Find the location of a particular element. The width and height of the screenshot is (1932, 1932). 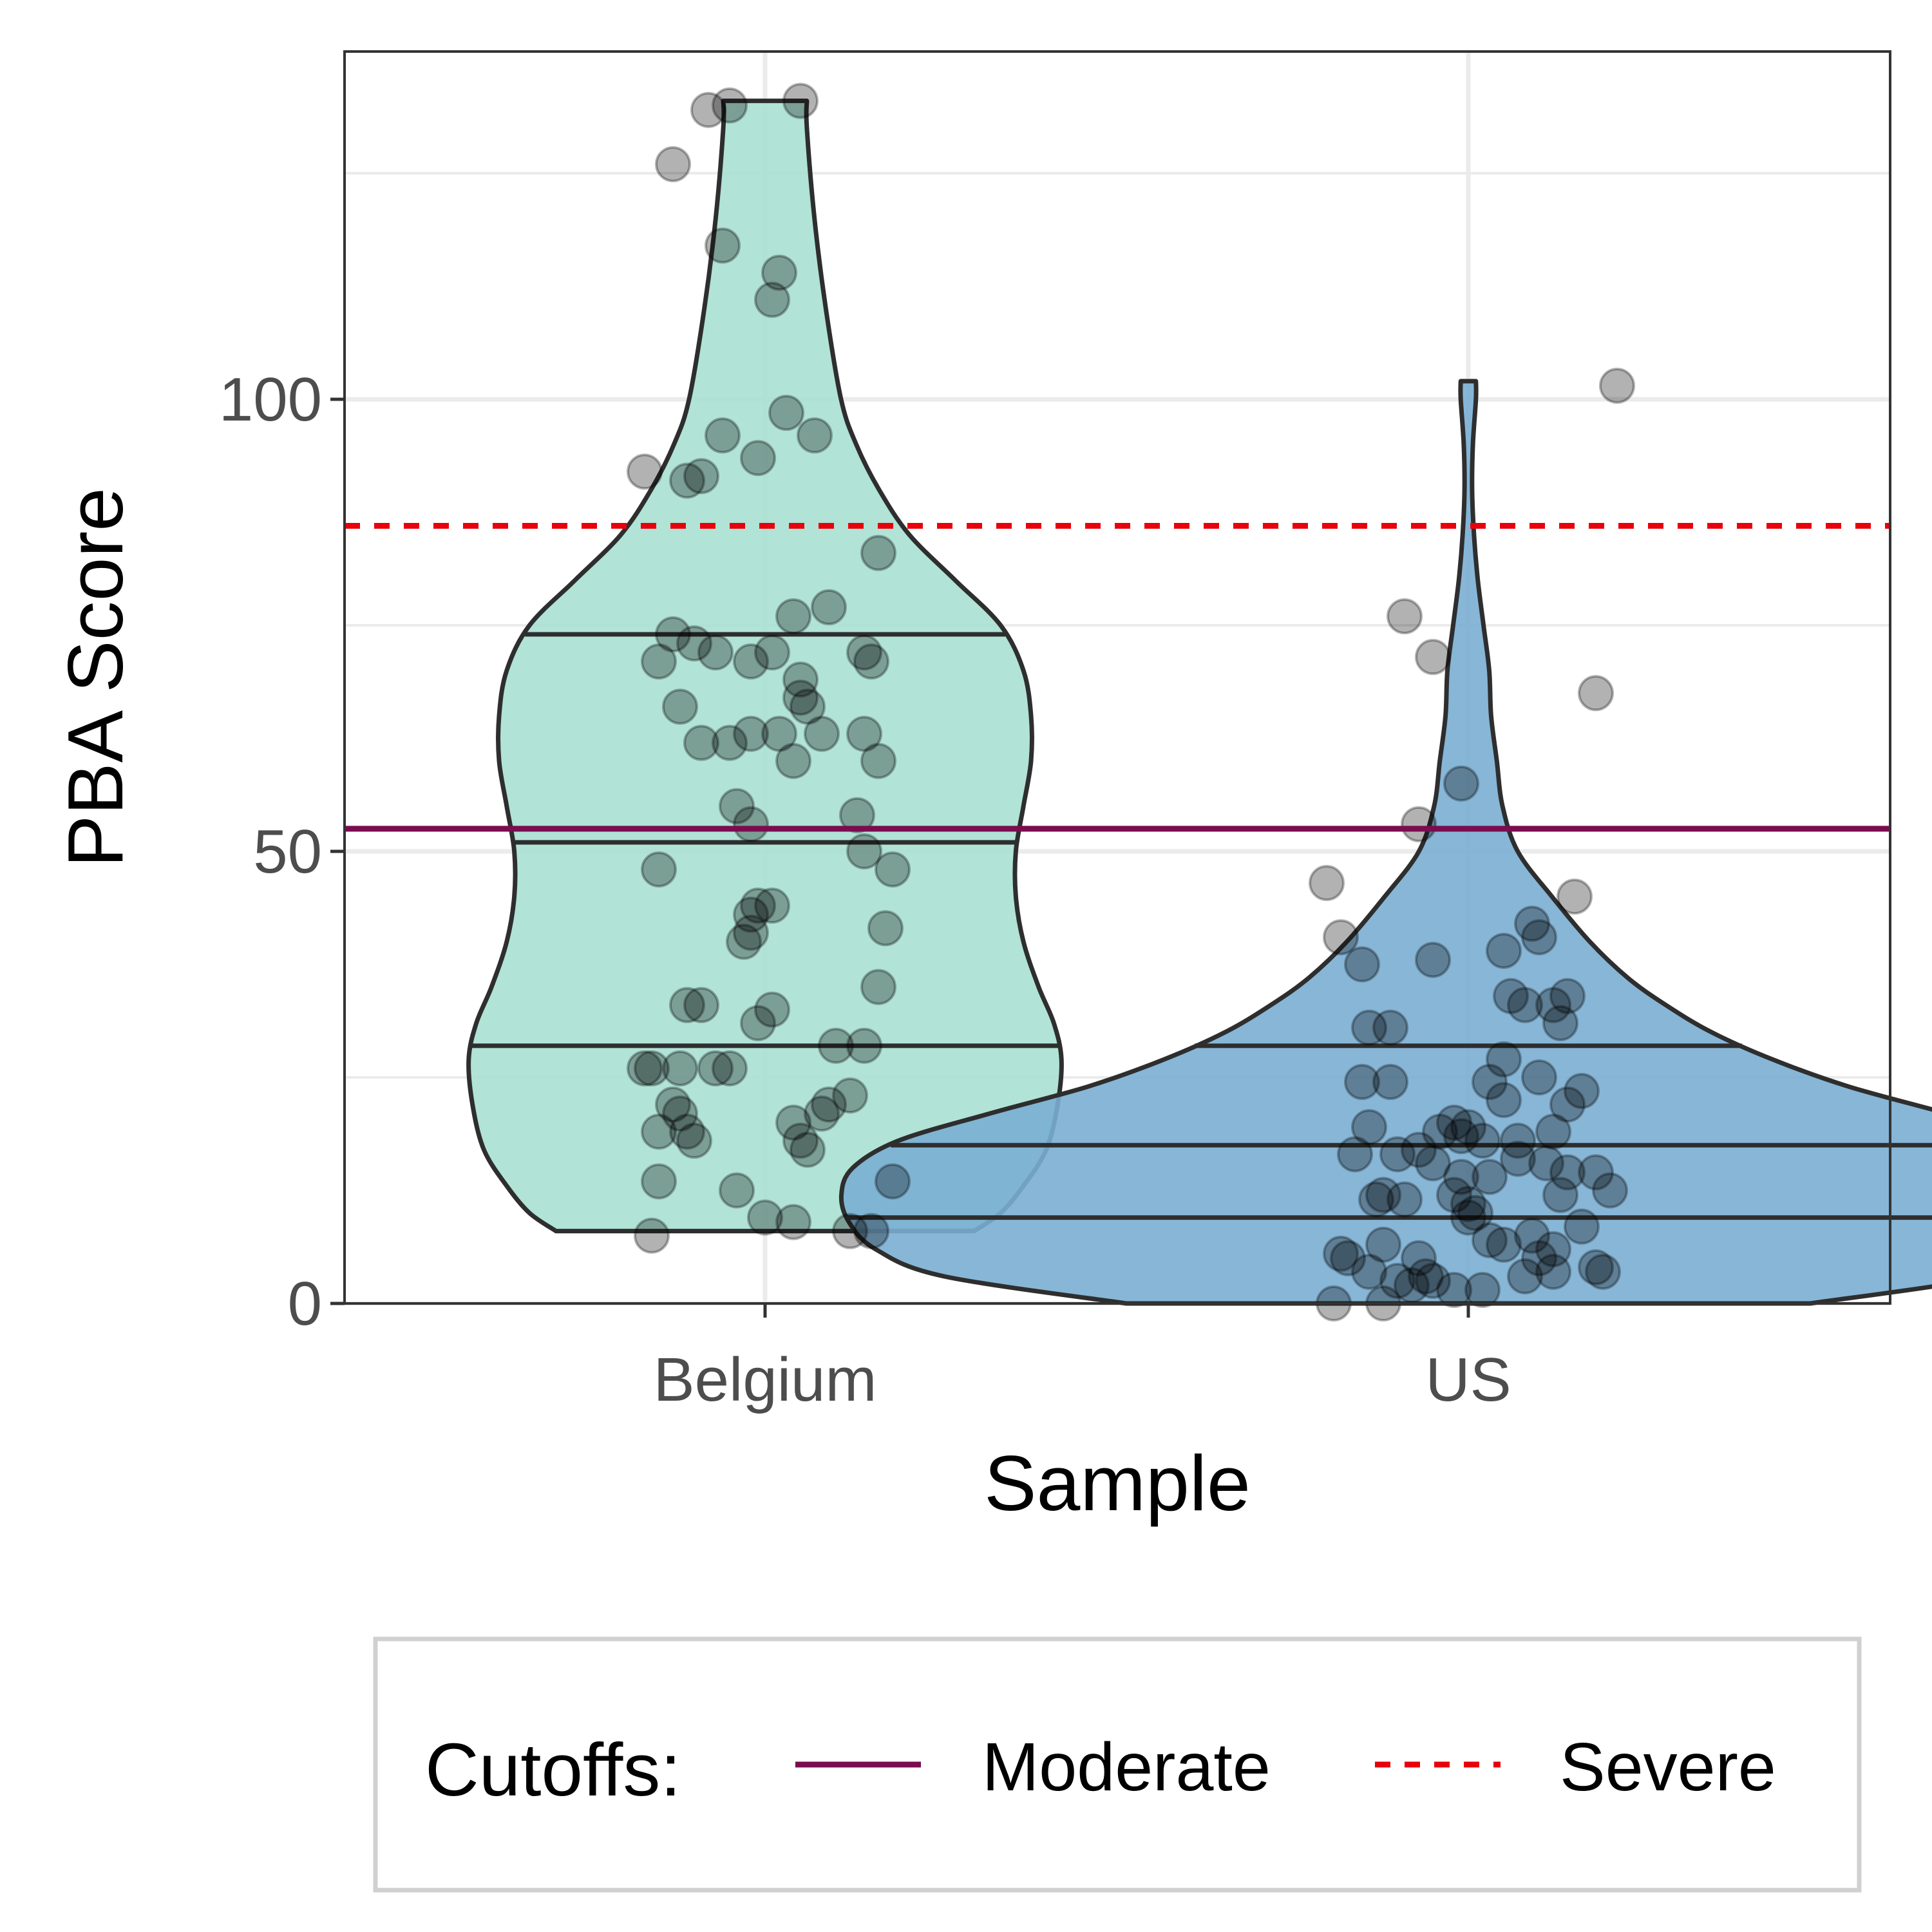

y-tick-label: 50 is located at coordinates (287, 851).